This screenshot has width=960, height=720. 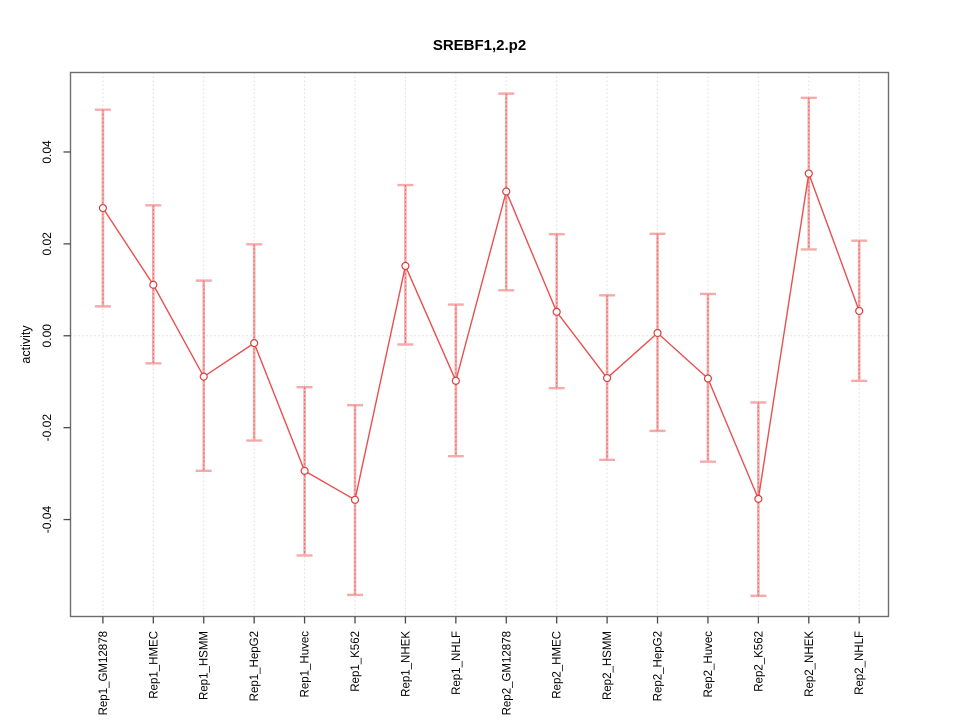 What do you see at coordinates (479, 45) in the screenshot?
I see `chart-title: SREBF1,2.p2` at bounding box center [479, 45].